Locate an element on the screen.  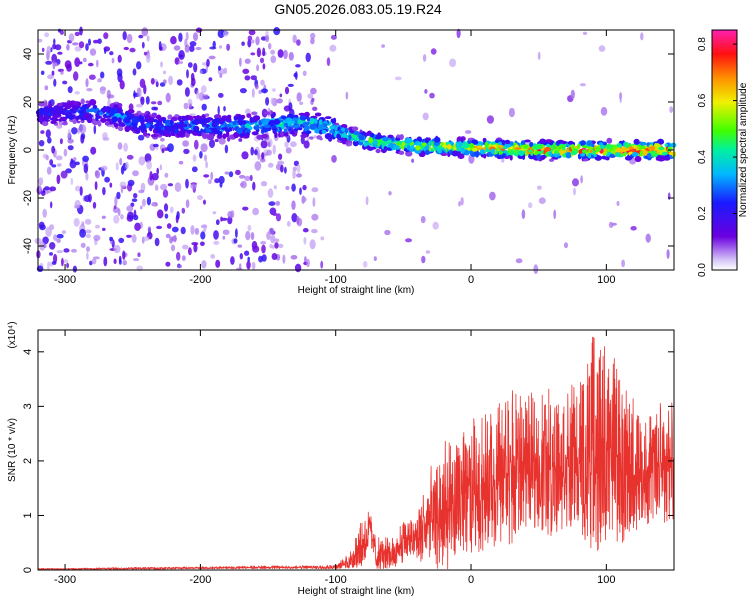
colorbar-tick-label: 0.6 is located at coordinates (702, 100).